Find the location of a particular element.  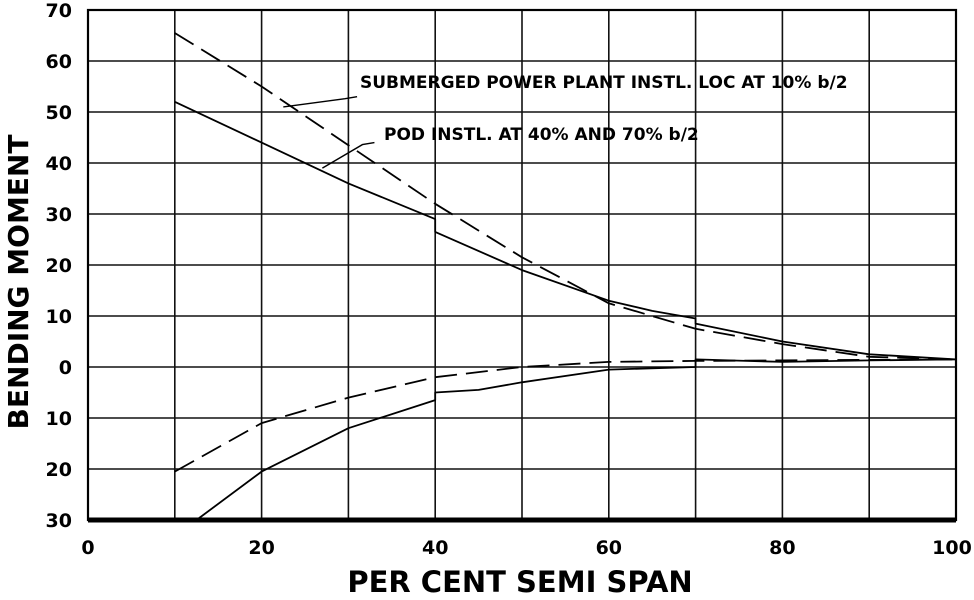

x-tick-label: 80 is located at coordinates (782, 548).